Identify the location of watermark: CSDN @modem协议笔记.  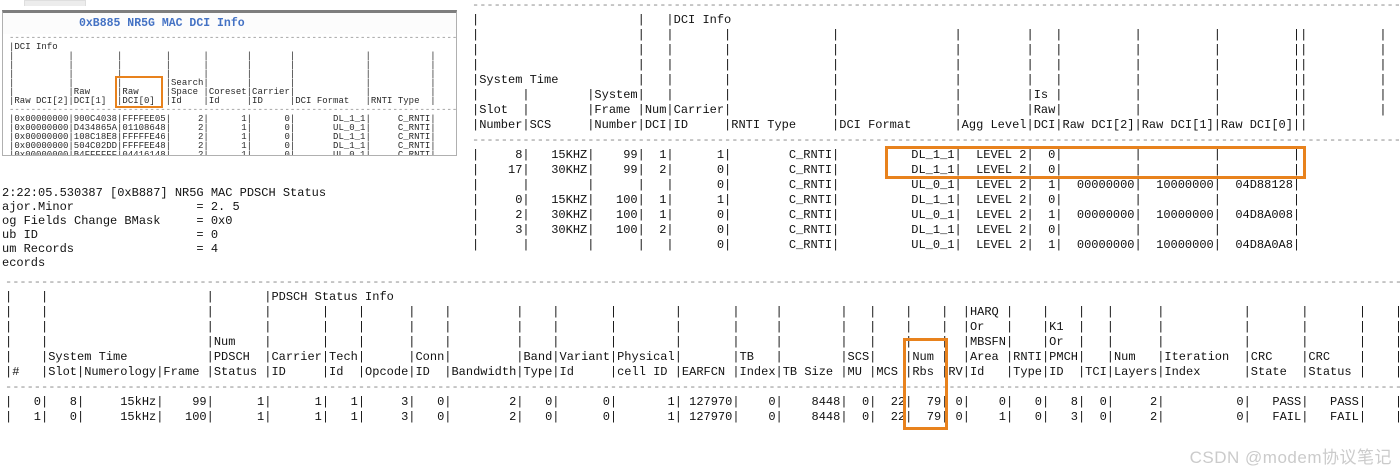
(1290, 457).